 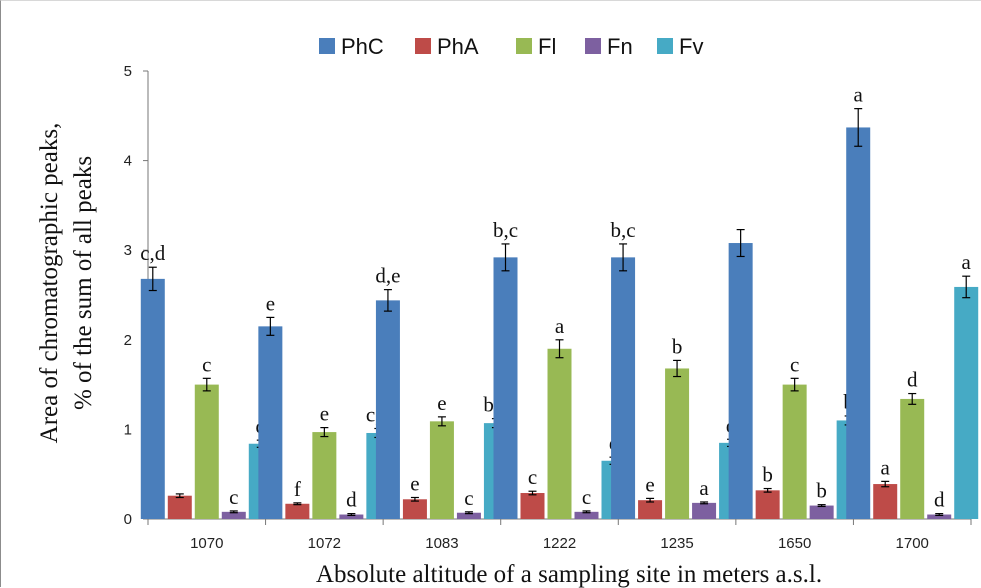 I want to click on significance-label: f, so click(x=297, y=489).